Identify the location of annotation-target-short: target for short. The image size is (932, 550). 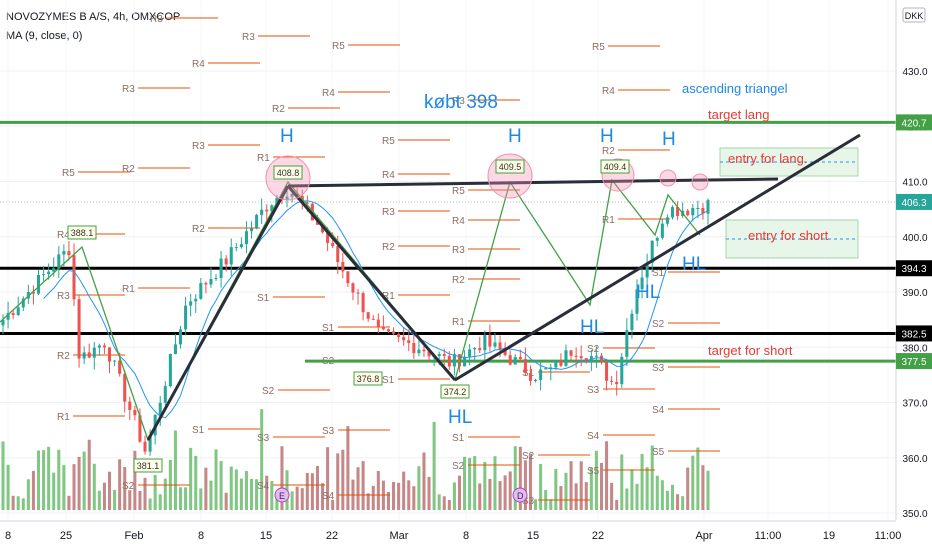
(750, 350).